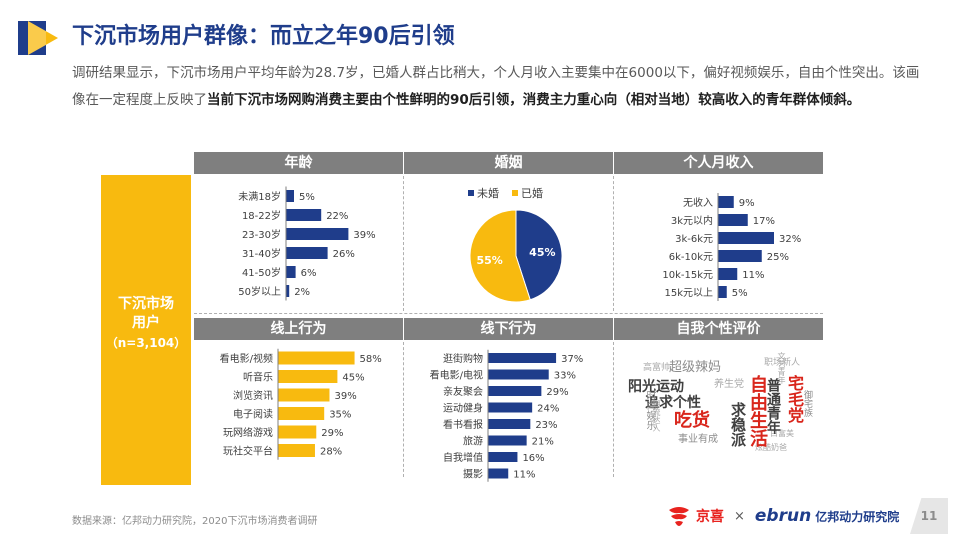 Image resolution: width=960 pixels, height=540 pixels. I want to click on category-label: 41-50岁, so click(261, 272).